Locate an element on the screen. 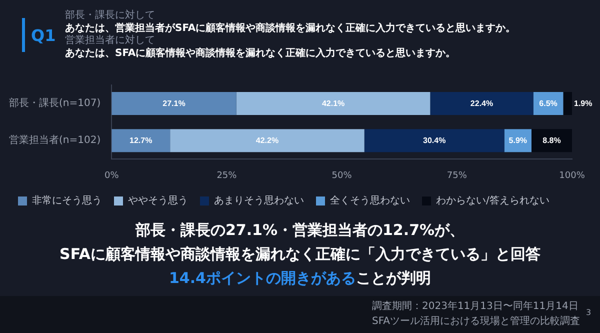 The image size is (600, 333). data-label: 6.5% is located at coordinates (548, 103).